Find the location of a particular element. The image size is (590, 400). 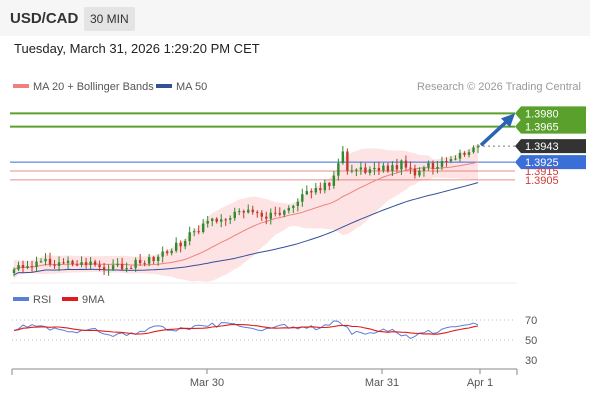

rsi-legend-swatch is located at coordinates (21, 299).